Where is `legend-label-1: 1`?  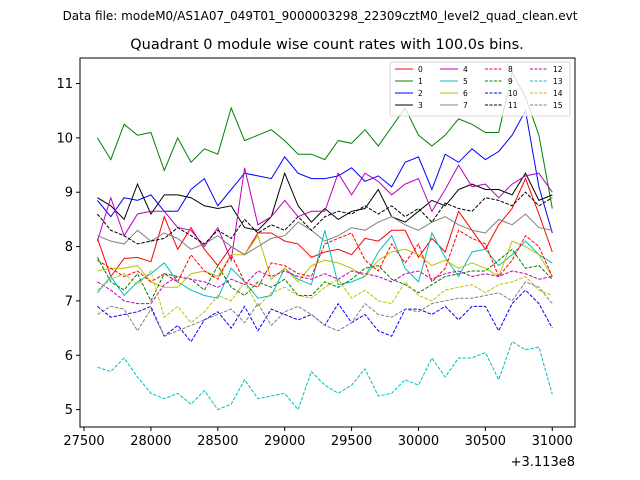 legend-label-1: 1 is located at coordinates (420, 81).